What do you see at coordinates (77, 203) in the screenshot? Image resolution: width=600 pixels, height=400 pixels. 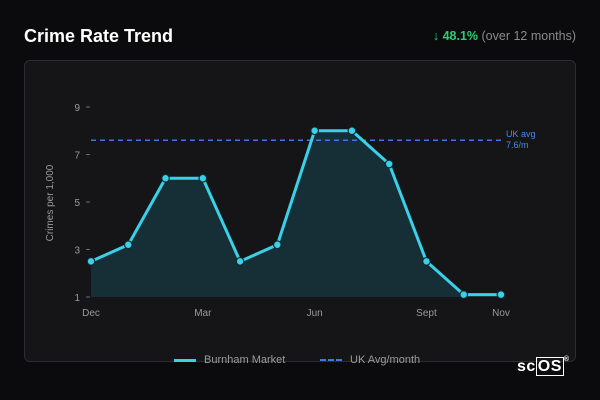 I see `y-tick-label: 5` at bounding box center [77, 203].